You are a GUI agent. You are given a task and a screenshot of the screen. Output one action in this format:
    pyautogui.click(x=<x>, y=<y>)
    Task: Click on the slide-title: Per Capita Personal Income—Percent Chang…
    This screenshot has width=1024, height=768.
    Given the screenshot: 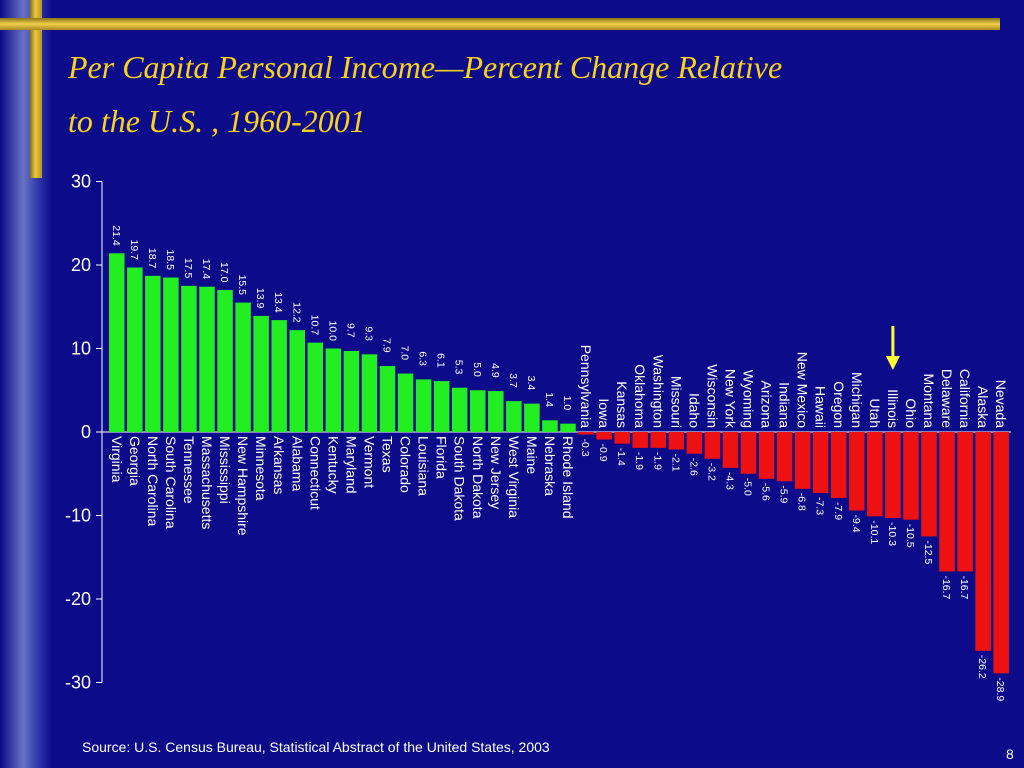 What is the action you would take?
    pyautogui.click(x=528, y=94)
    